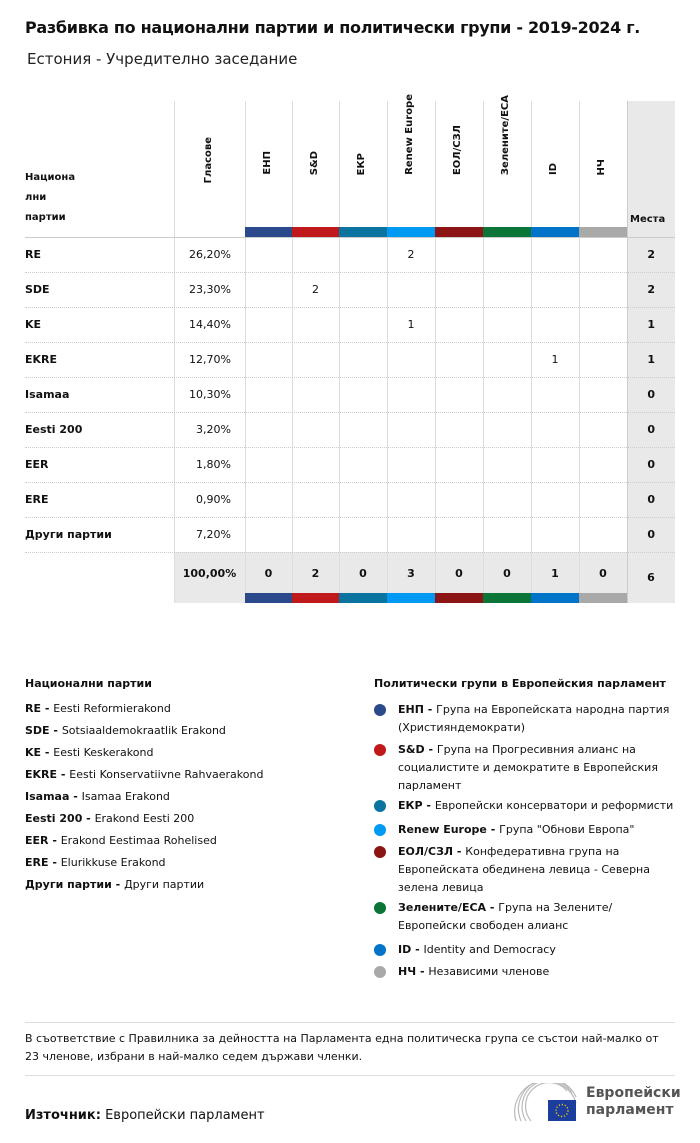 This screenshot has height=1143, width=700. Describe the element at coordinates (41, 359) in the screenshot. I see `party-name: EKRE` at that location.